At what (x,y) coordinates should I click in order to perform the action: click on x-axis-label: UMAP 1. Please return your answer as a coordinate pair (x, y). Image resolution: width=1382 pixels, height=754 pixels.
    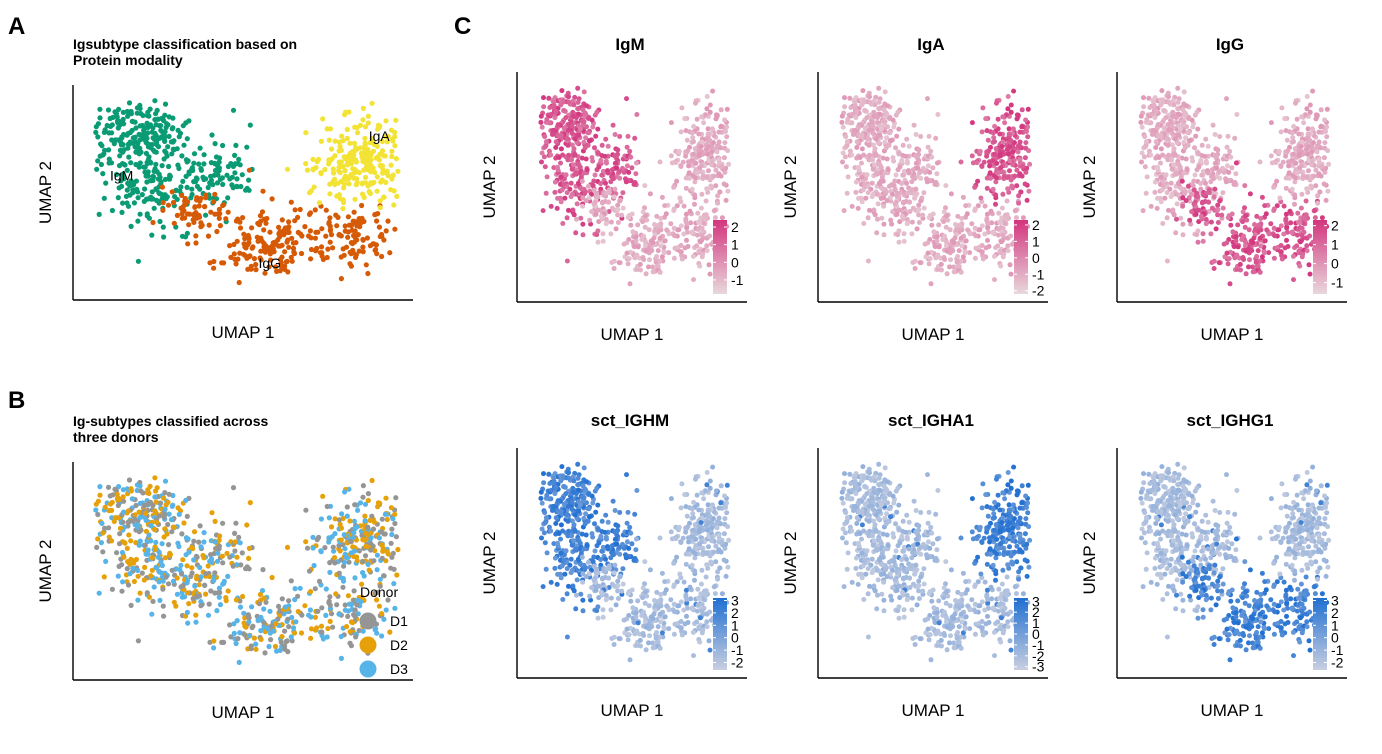
    Looking at the image, I should click on (632, 710).